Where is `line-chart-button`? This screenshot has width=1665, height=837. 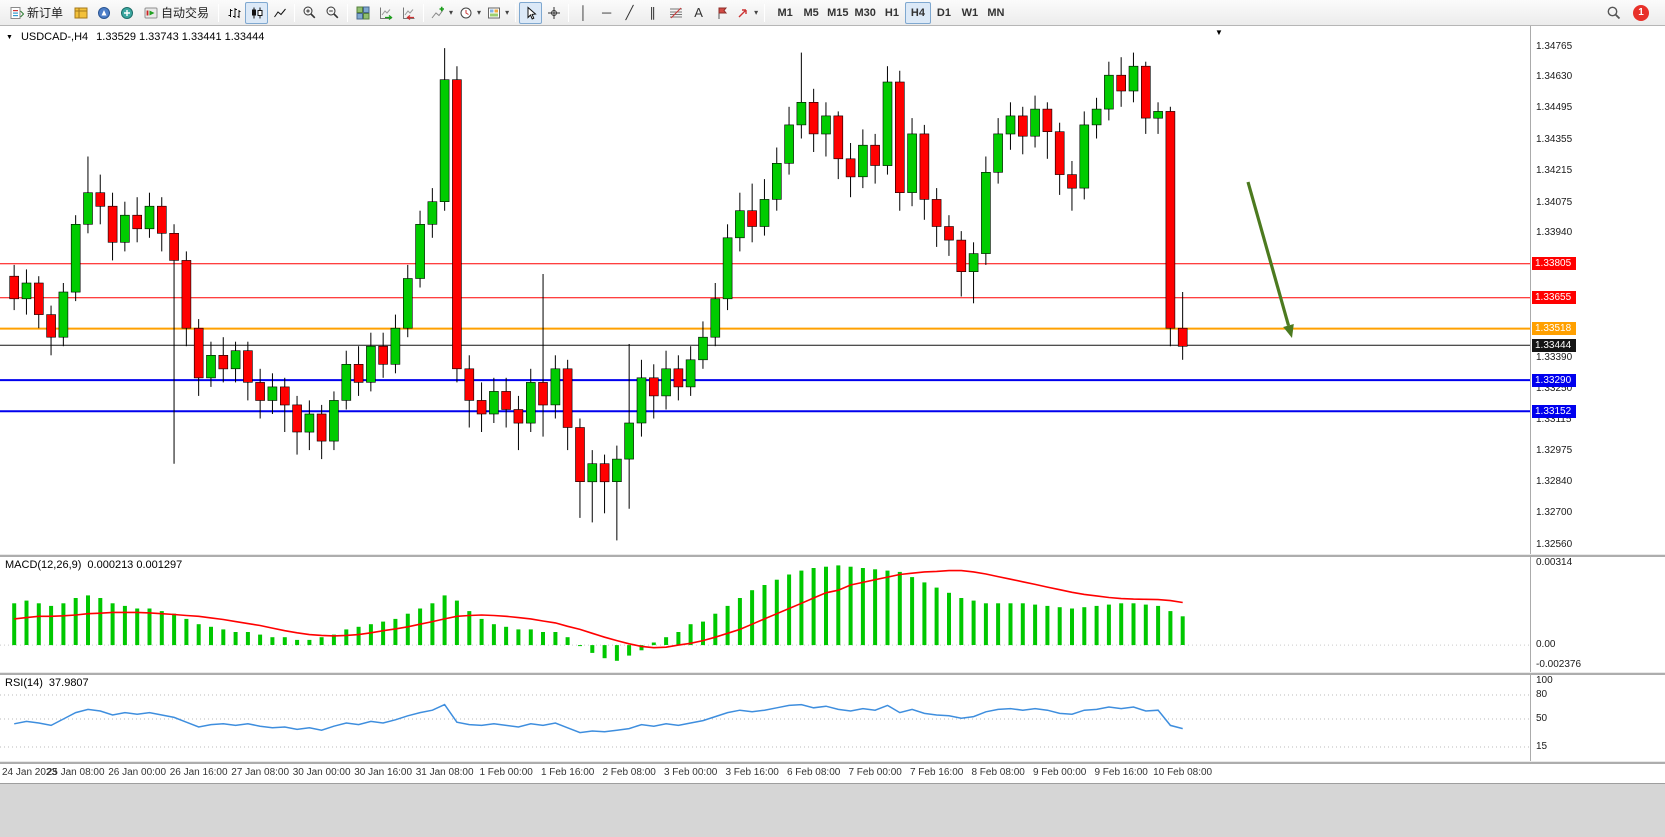
line-chart-button is located at coordinates (279, 13).